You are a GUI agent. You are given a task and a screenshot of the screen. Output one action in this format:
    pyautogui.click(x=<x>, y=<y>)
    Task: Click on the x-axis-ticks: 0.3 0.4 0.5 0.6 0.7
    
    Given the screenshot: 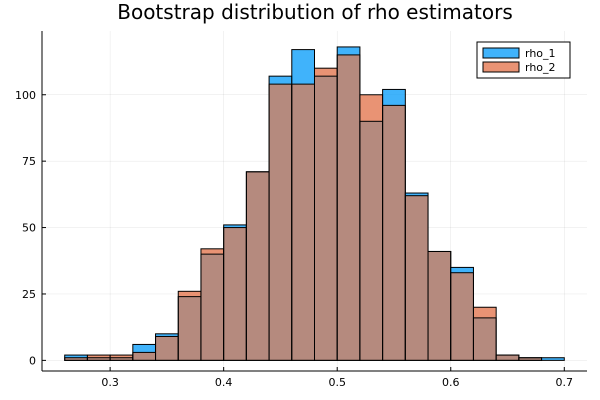 What is the action you would take?
    pyautogui.click(x=337, y=378)
    